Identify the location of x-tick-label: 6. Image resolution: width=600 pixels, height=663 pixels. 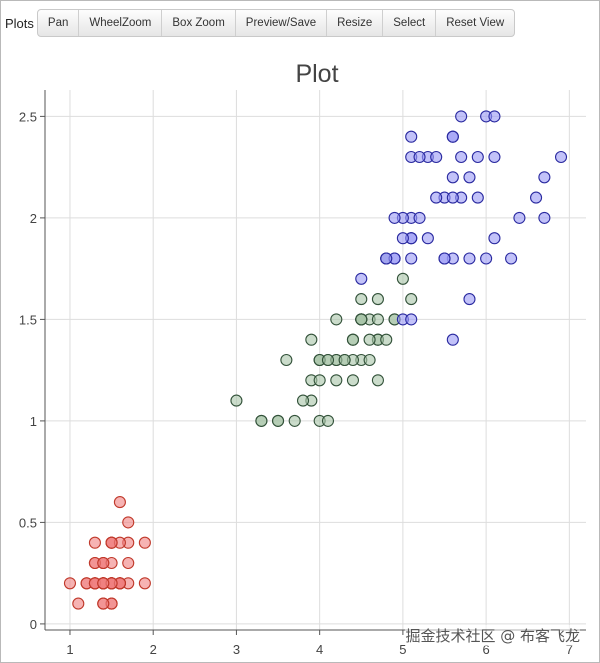
(486, 649).